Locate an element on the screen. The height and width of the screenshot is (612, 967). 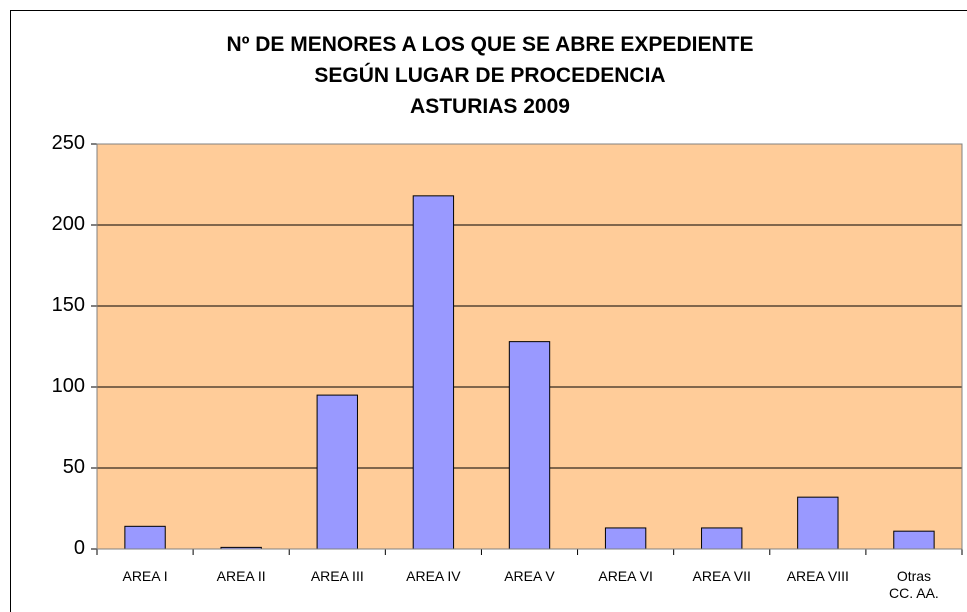
x-tick-label: AREA IV is located at coordinates (433, 576).